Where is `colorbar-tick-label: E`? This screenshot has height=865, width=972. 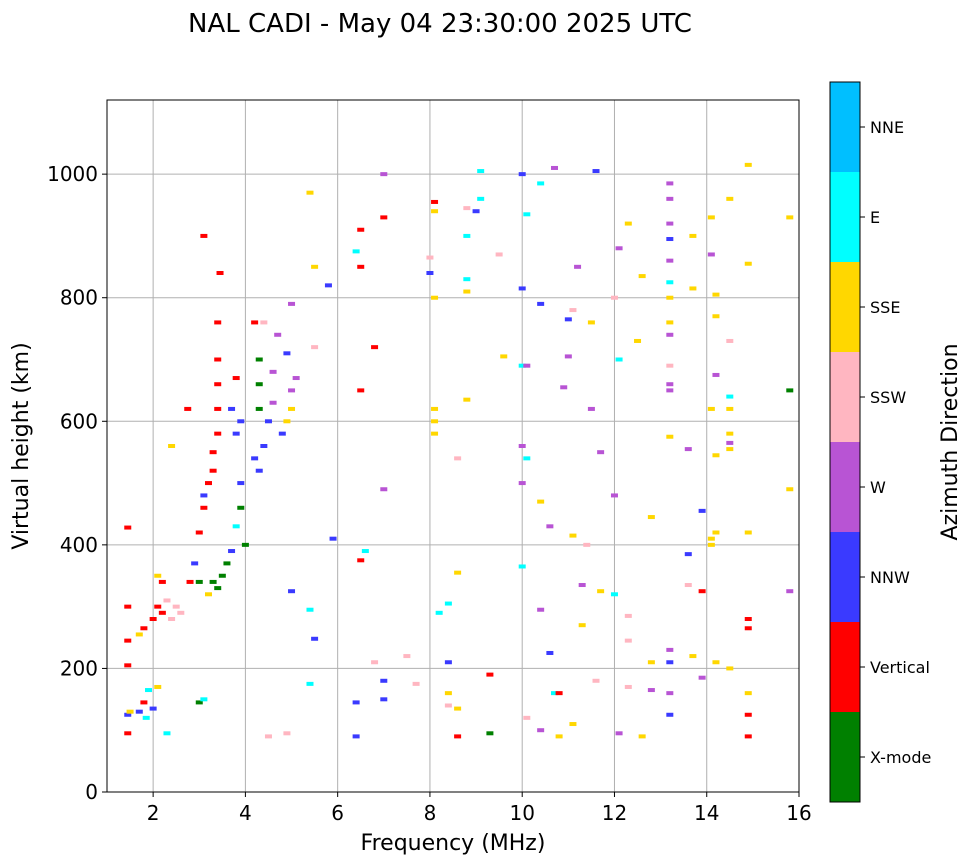 colorbar-tick-label: E is located at coordinates (875, 217).